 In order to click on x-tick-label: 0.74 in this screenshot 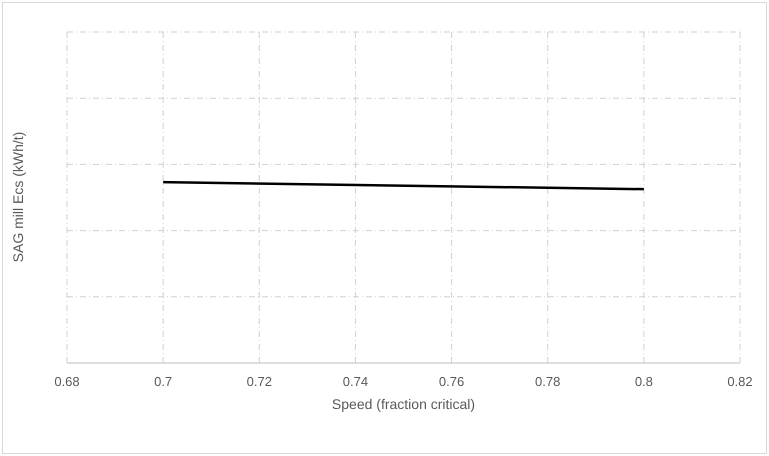, I will do `click(355, 382)`.